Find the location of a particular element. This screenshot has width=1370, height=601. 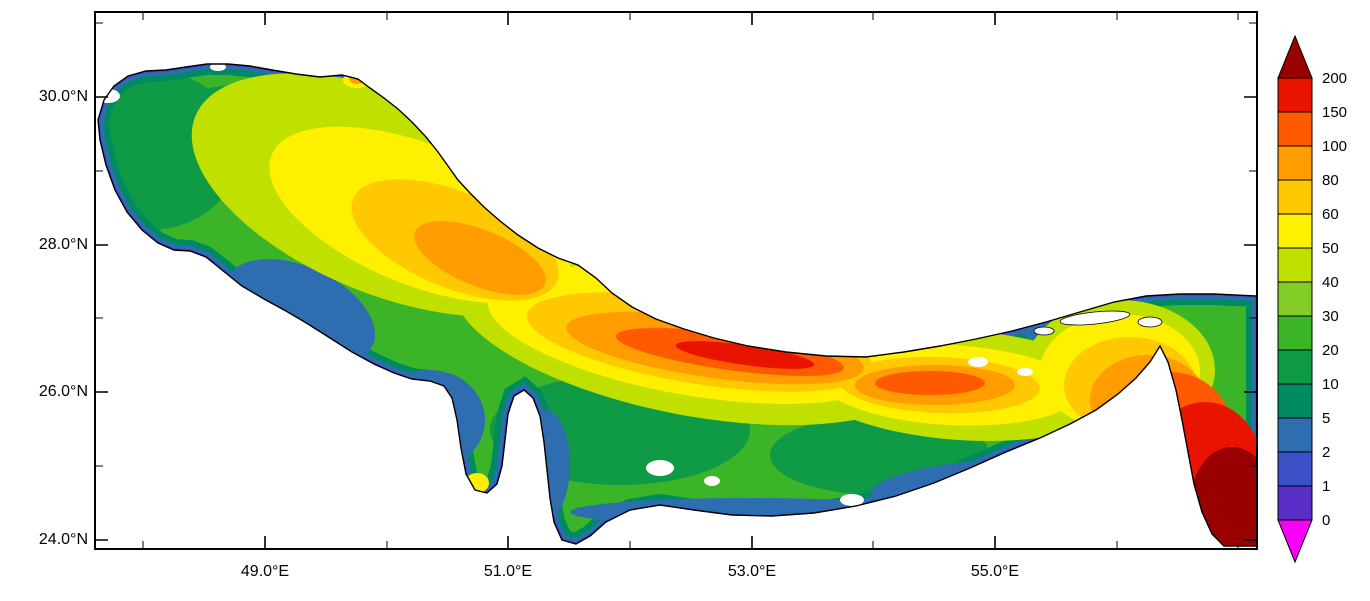

colorbar-label: 150 is located at coordinates (1335, 112).